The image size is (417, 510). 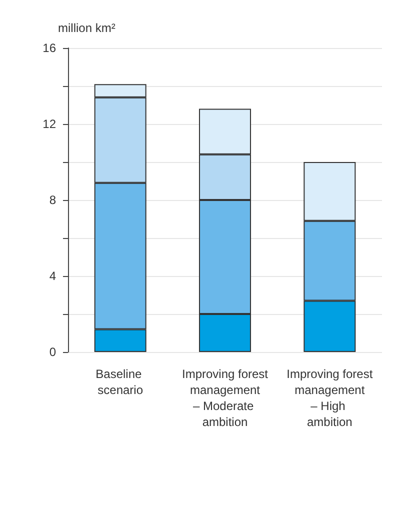 I want to click on x-tick-label: Baseline scenario, so click(x=121, y=382).